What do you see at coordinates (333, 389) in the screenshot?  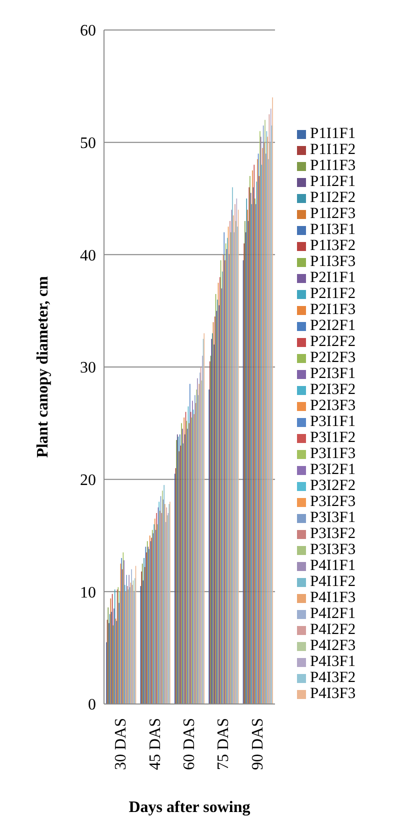 I see `legend-label: P2I3F2` at bounding box center [333, 389].